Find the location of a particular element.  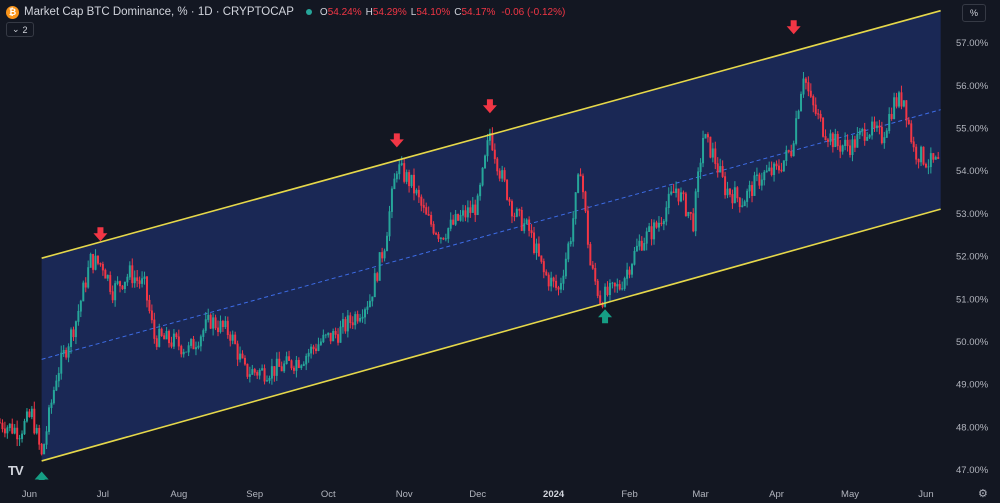

gear-icon: ⚙ is located at coordinates (983, 494).